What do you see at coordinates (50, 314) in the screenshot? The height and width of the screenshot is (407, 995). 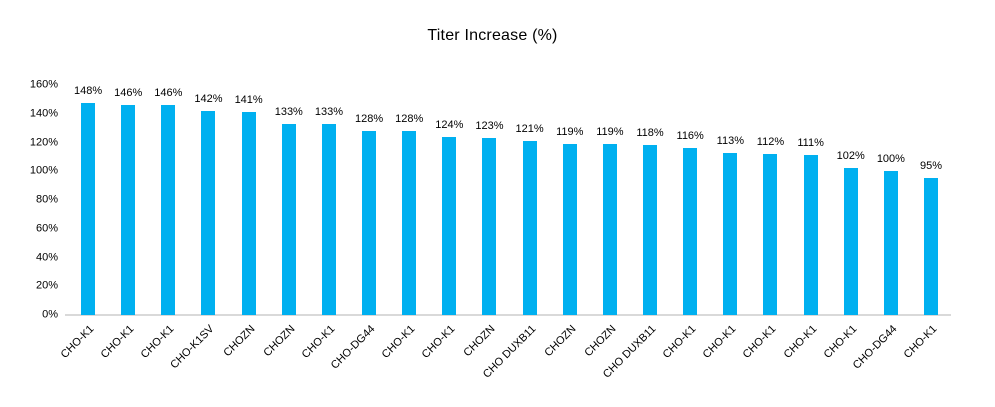 I see `y-axis-tick-label: 0%` at bounding box center [50, 314].